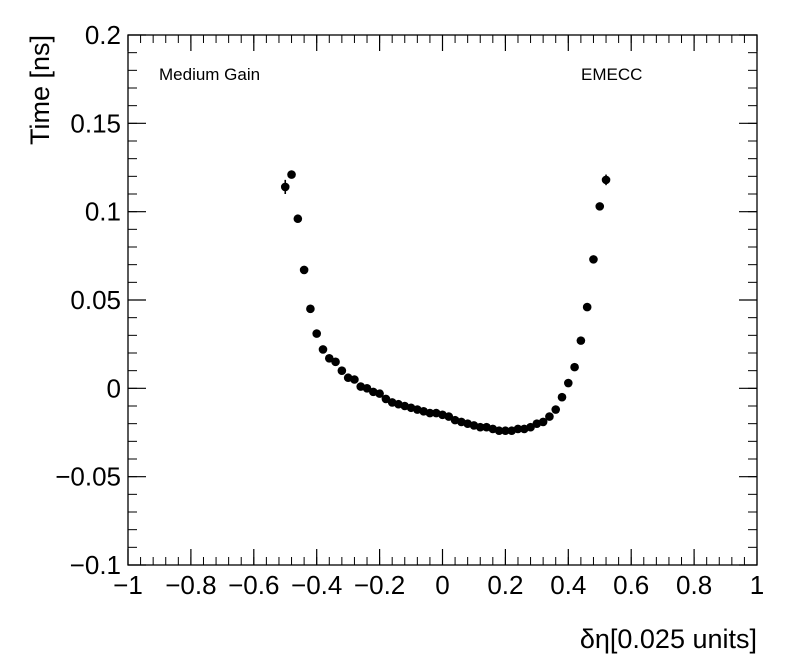 This screenshot has width=796, height=672. I want to click on y-tick-label: 0.1, so click(103, 212).